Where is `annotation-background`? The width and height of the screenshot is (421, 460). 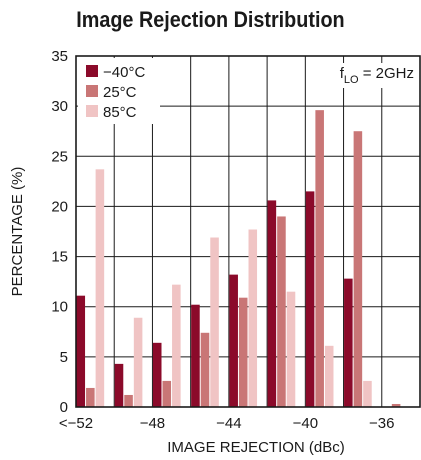 annotation-background is located at coordinates (376, 75).